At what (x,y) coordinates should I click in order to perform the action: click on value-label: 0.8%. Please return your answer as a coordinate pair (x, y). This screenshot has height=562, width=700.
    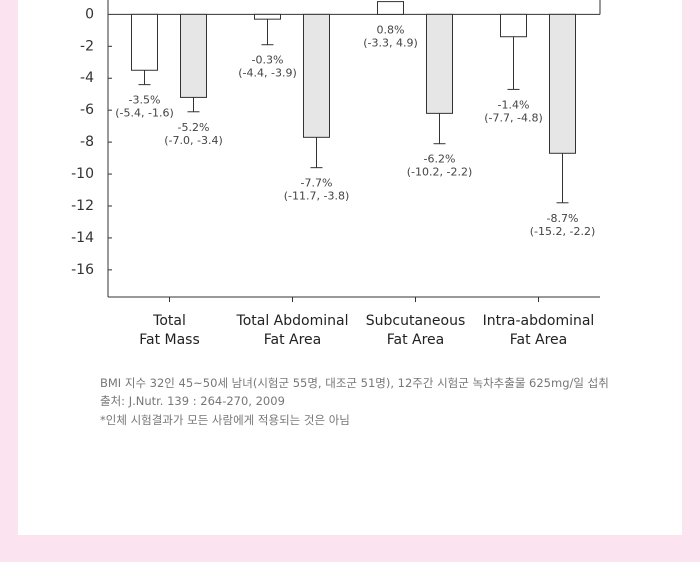
    Looking at the image, I should click on (391, 29).